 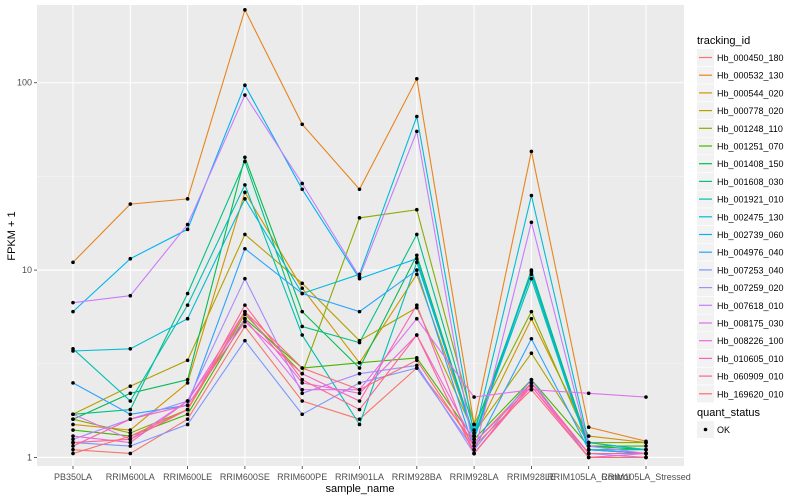 I want to click on legend-label: Hb_060909_010, so click(x=750, y=377).